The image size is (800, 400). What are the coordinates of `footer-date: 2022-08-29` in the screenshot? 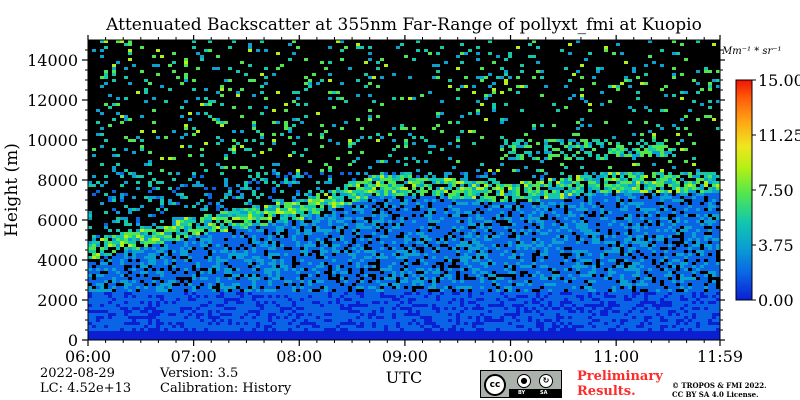 It's located at (77, 373).